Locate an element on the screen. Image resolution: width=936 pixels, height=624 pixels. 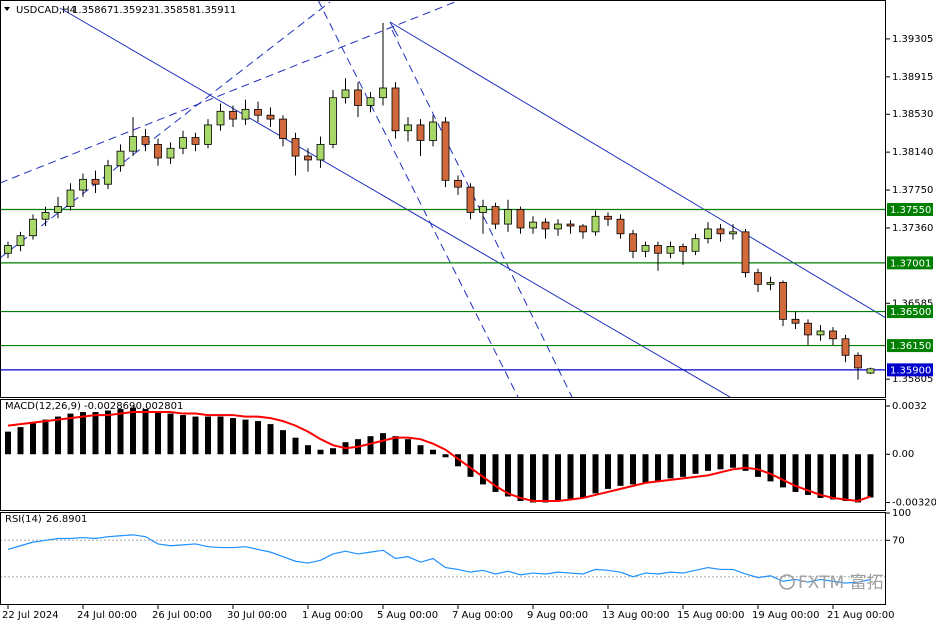
price-label: 1.35900 is located at coordinates (910, 370).